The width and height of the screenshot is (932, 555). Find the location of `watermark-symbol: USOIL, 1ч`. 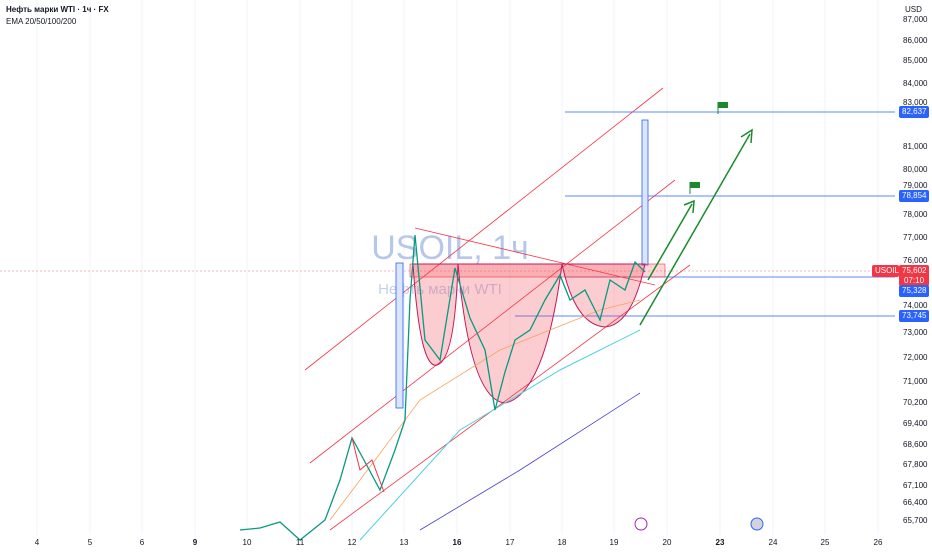

watermark-symbol: USOIL, 1ч is located at coordinates (450, 248).